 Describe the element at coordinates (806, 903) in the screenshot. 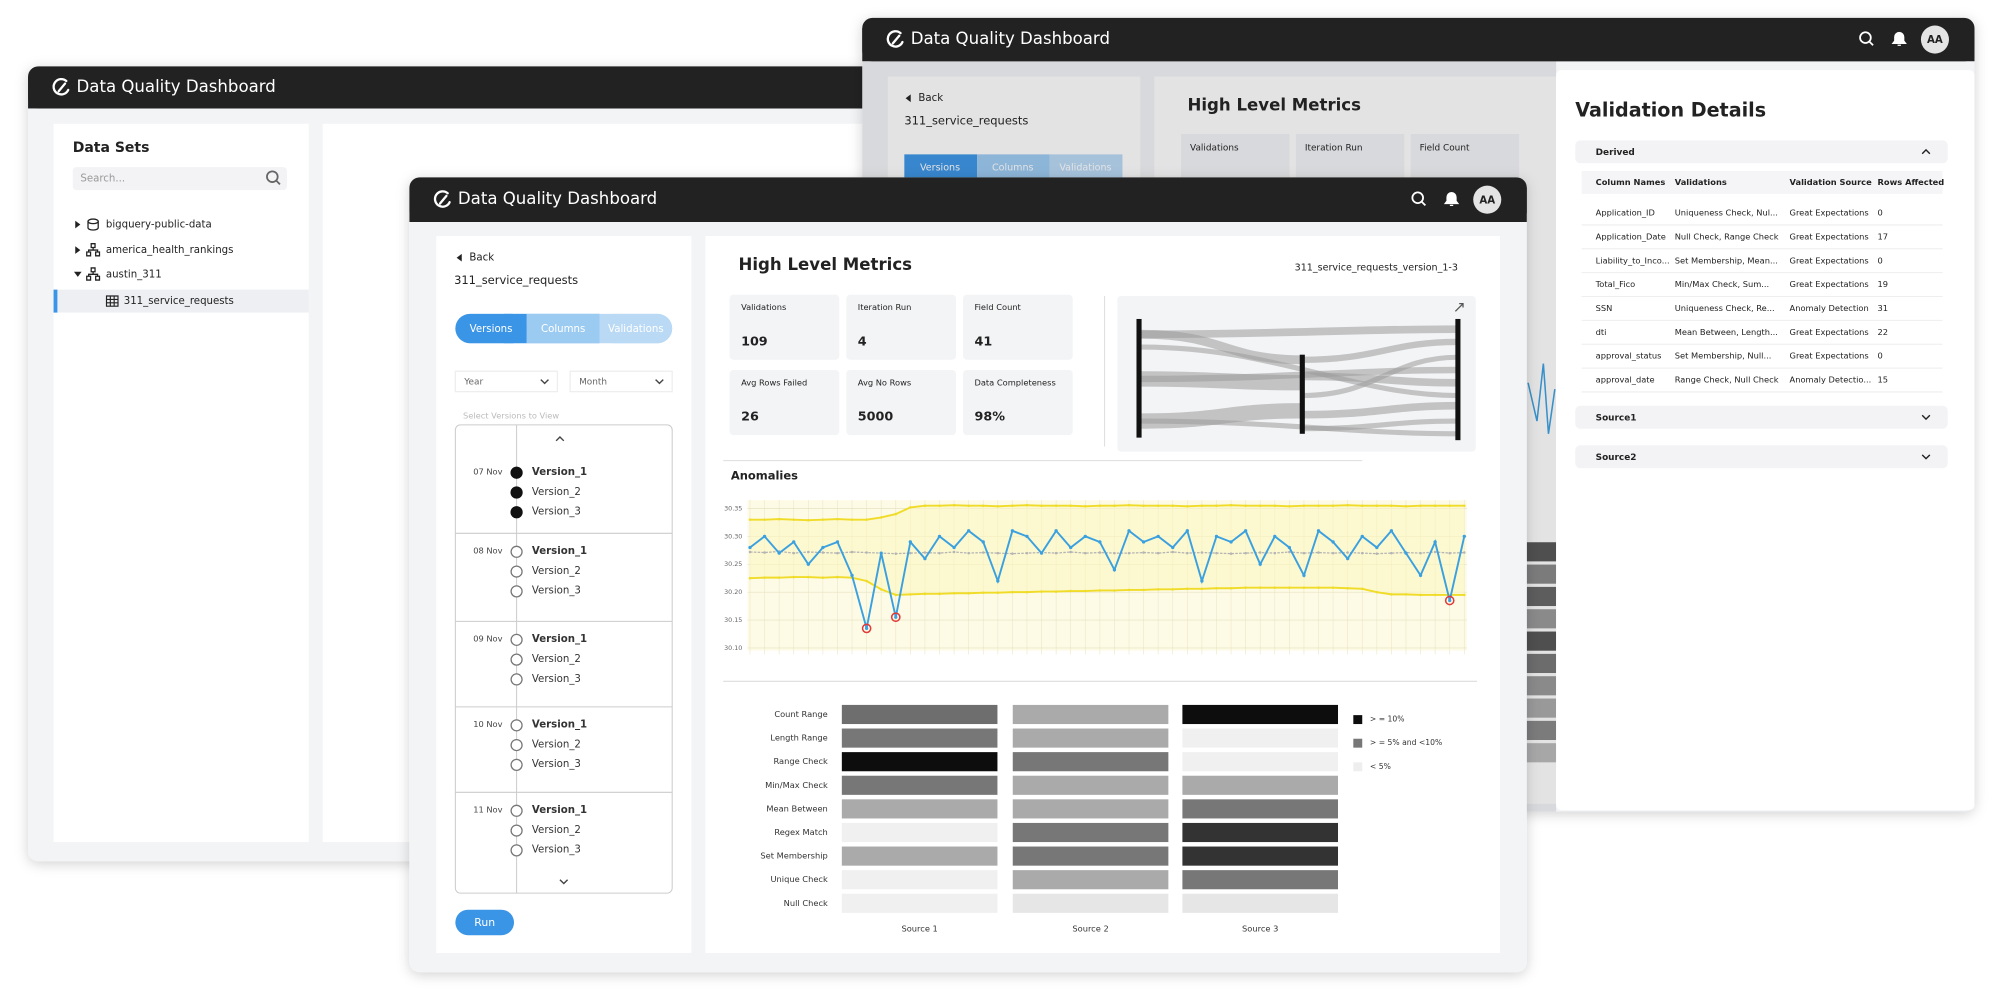

I see `heatmap-row-label: Null Check` at that location.